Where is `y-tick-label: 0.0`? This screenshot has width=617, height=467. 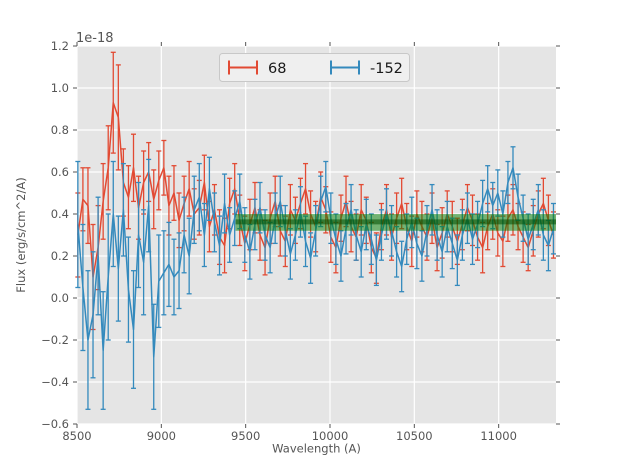
y-tick-label: 0.0 is located at coordinates (60, 298).